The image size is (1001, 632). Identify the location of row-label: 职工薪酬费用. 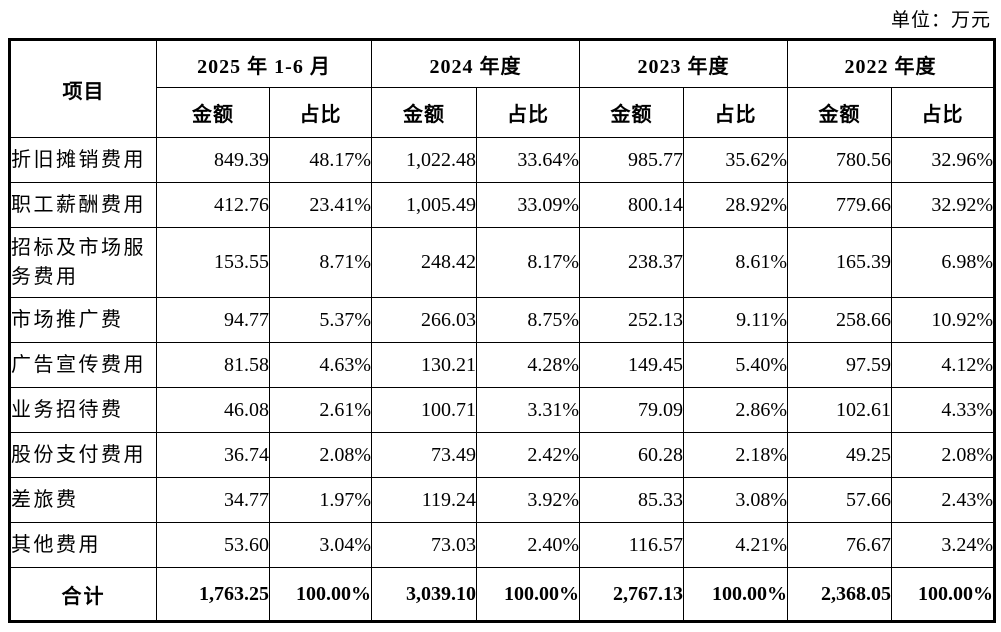
(83, 205).